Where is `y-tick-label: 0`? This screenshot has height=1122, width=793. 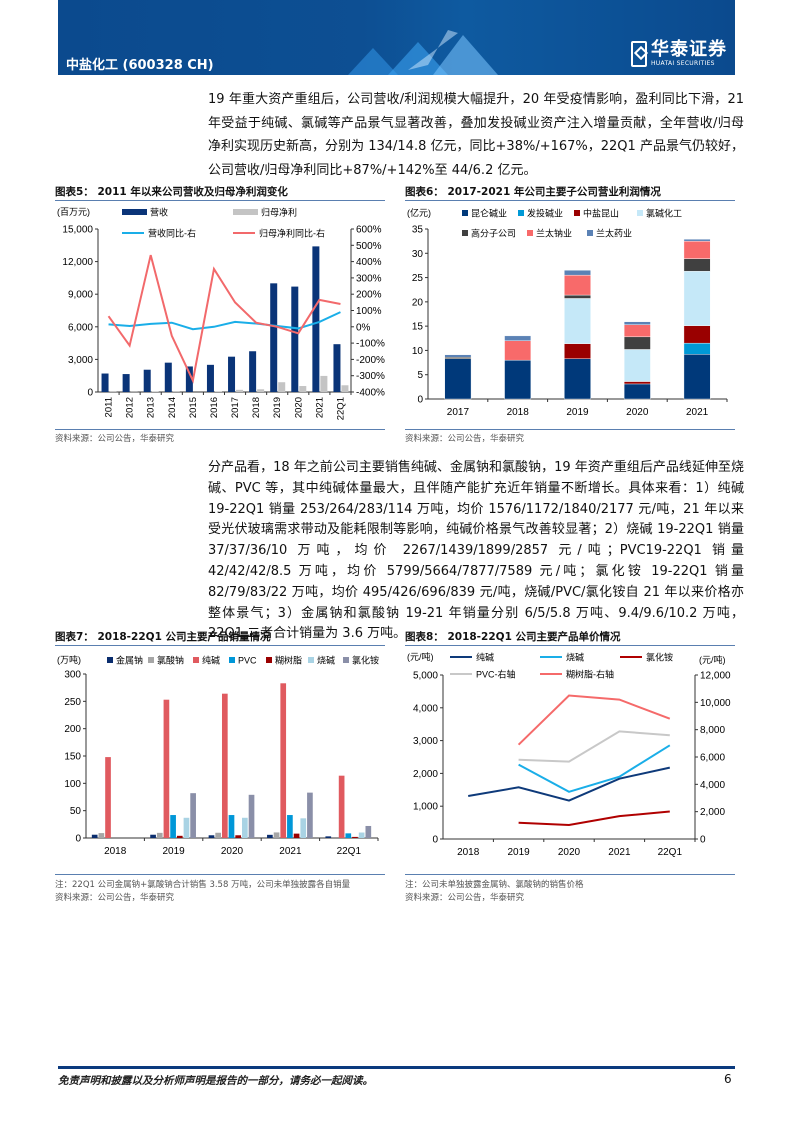 y-tick-label: 0 is located at coordinates (420, 400).